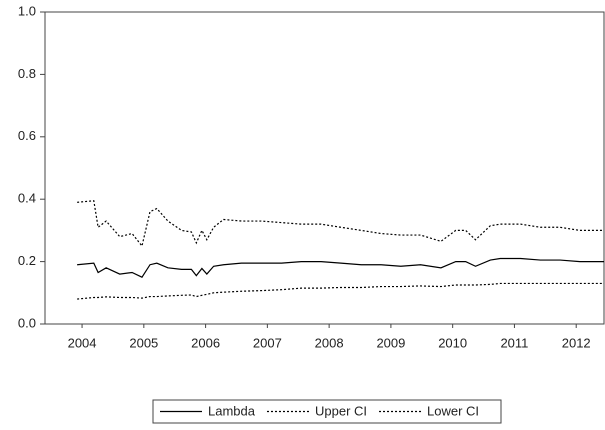 This screenshot has height=430, width=605. What do you see at coordinates (143, 342) in the screenshot?
I see `x-tick-label: 2005` at bounding box center [143, 342].